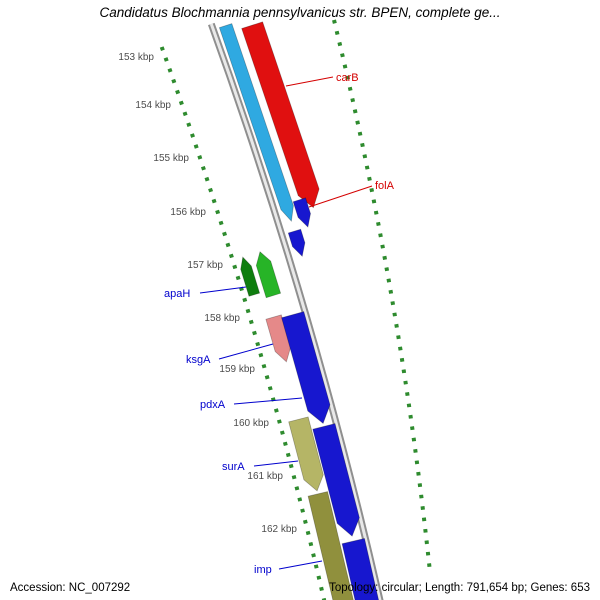  Describe the element at coordinates (306, 368) in the screenshot. I see `gene-arrow-pdxA` at that location.